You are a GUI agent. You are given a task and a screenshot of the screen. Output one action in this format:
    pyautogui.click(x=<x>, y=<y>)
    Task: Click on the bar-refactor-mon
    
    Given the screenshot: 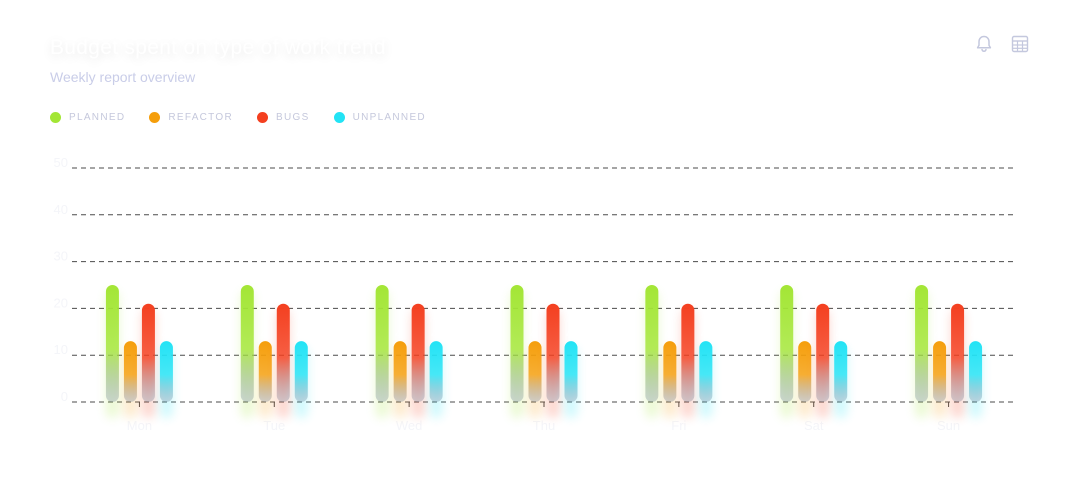 What is the action you would take?
    pyautogui.click(x=130, y=371)
    